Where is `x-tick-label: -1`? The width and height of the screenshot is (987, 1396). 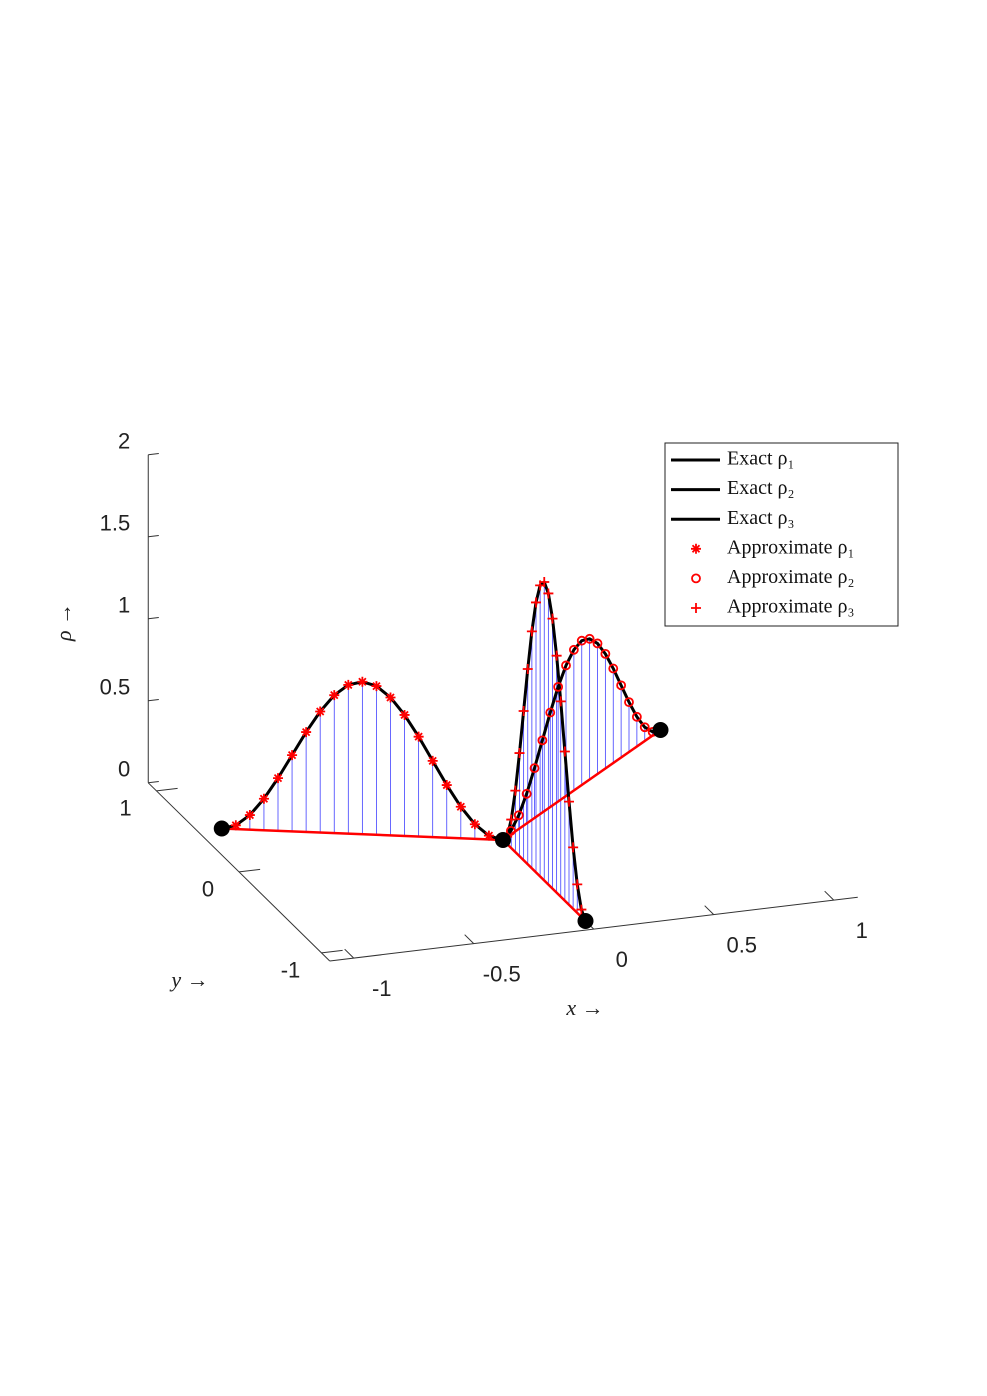 x-tick-label: -1 is located at coordinates (382, 988).